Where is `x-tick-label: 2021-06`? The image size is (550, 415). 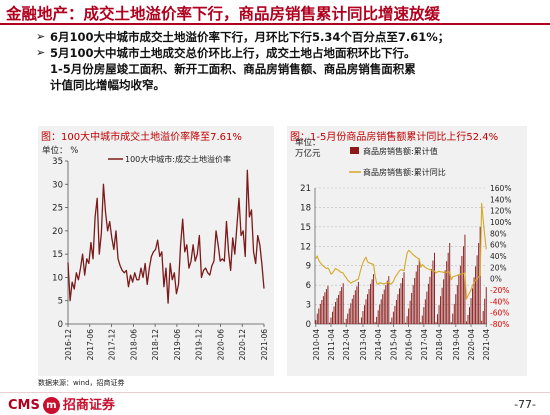 x-tick-label: 2021-06 is located at coordinates (264, 345).